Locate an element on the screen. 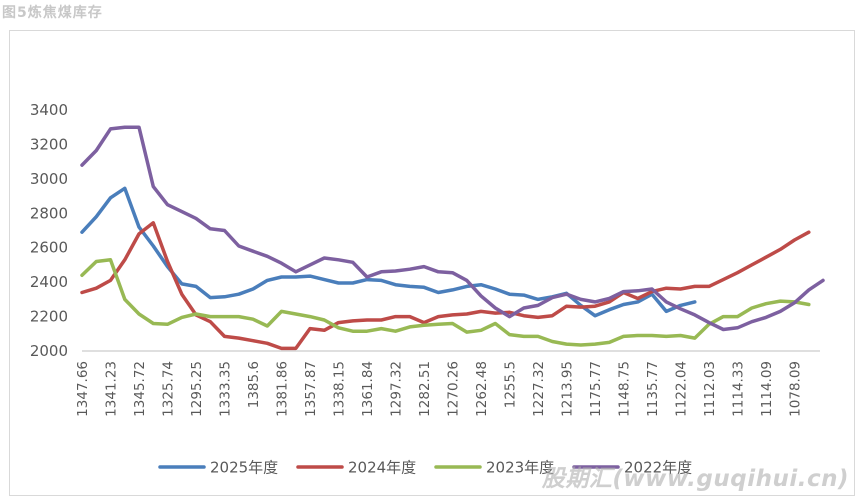 The width and height of the screenshot is (863, 503). legend-item: 2024年度 is located at coordinates (356, 468).